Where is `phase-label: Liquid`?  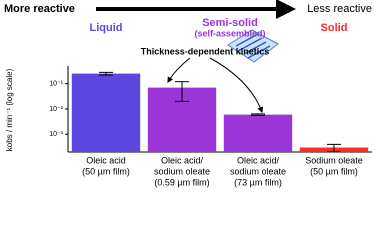 phase-label: Liquid is located at coordinates (106, 28).